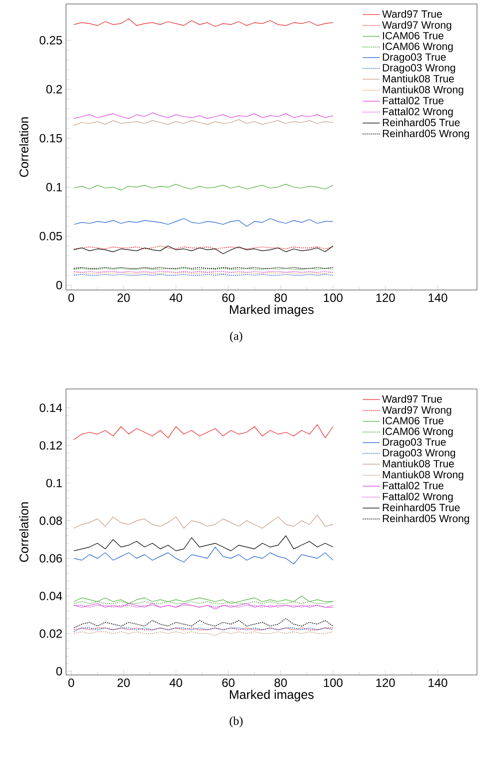  What do you see at coordinates (54, 89) in the screenshot?
I see `y-tick-label: 0.2` at bounding box center [54, 89].